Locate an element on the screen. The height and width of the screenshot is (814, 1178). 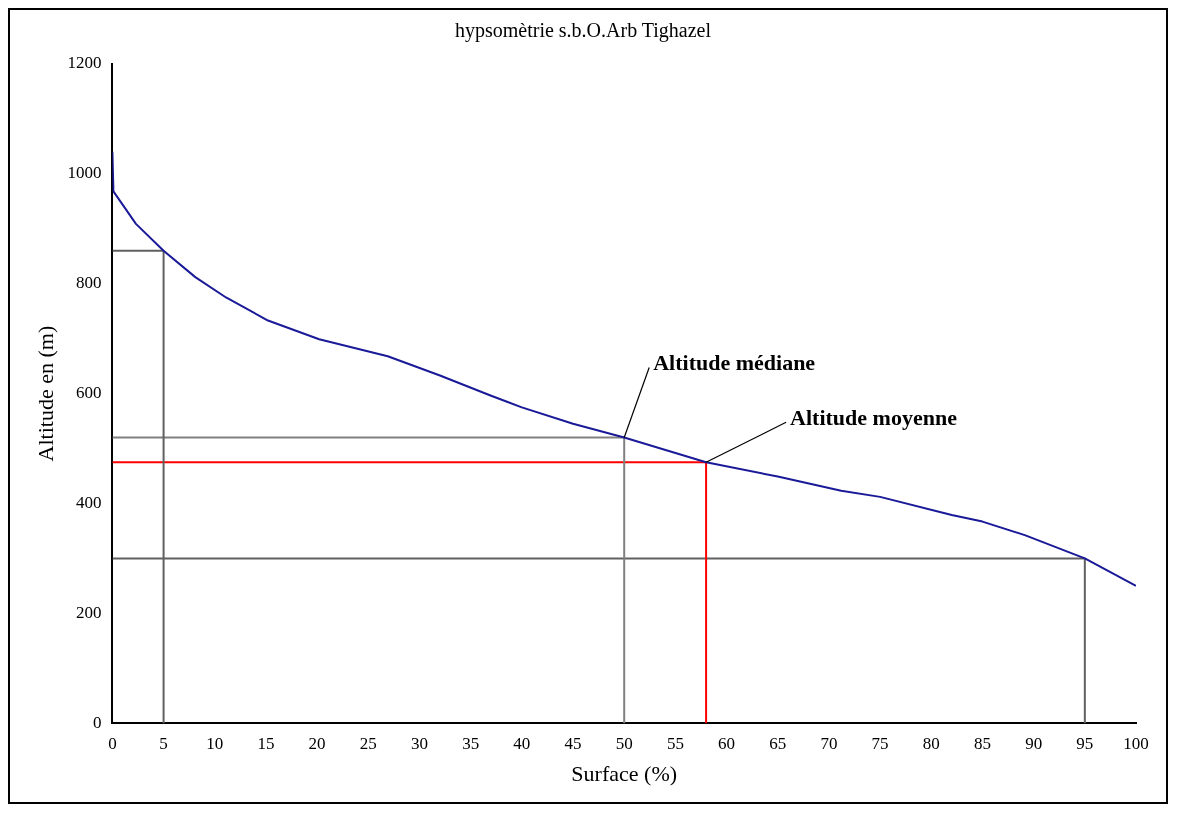
y-tick-label: 600 is located at coordinates (88, 393).